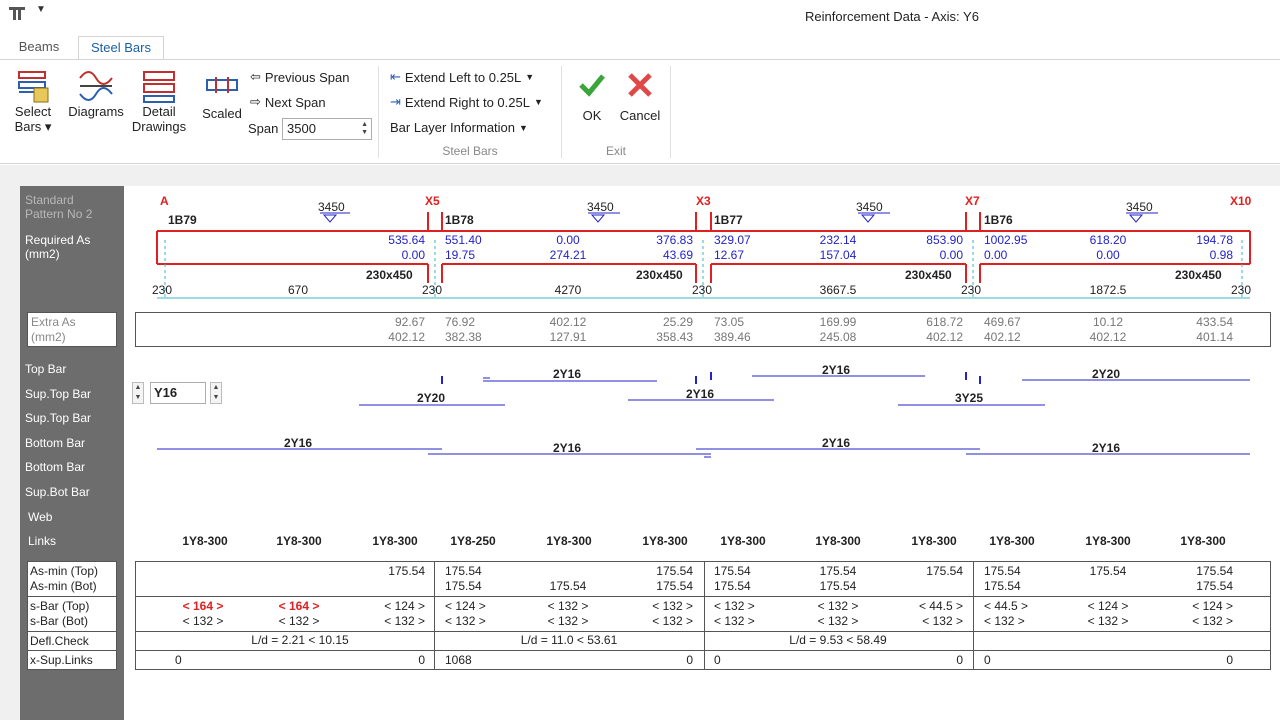 The width and height of the screenshot is (1280, 720). I want to click on span-value: 3500, so click(301, 128).